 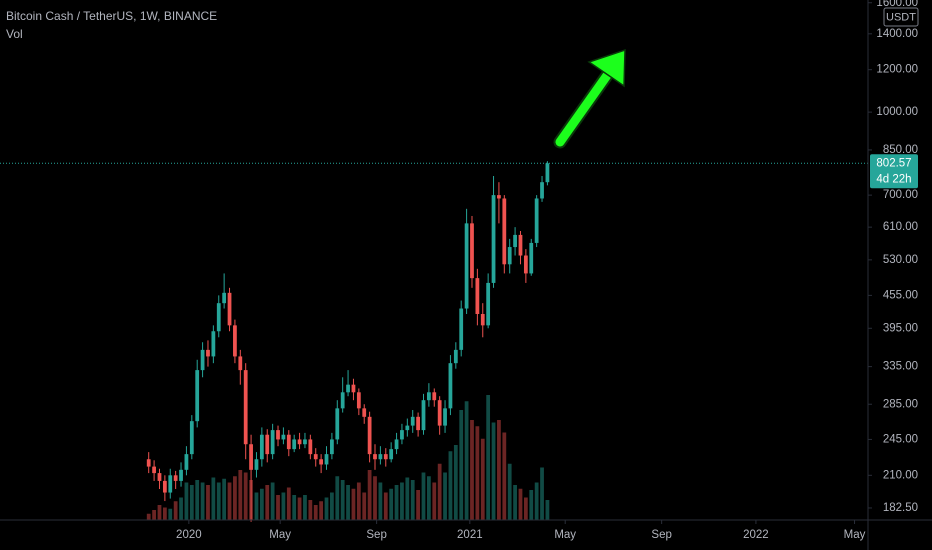 I want to click on y-tick-label: 850.00, so click(x=900, y=150).